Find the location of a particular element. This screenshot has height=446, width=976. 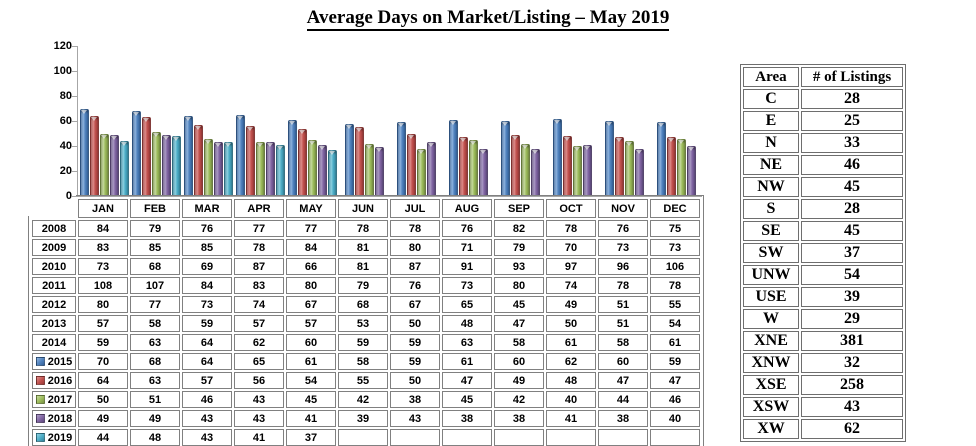

value-cell-2014-feb: 63 is located at coordinates (155, 342).